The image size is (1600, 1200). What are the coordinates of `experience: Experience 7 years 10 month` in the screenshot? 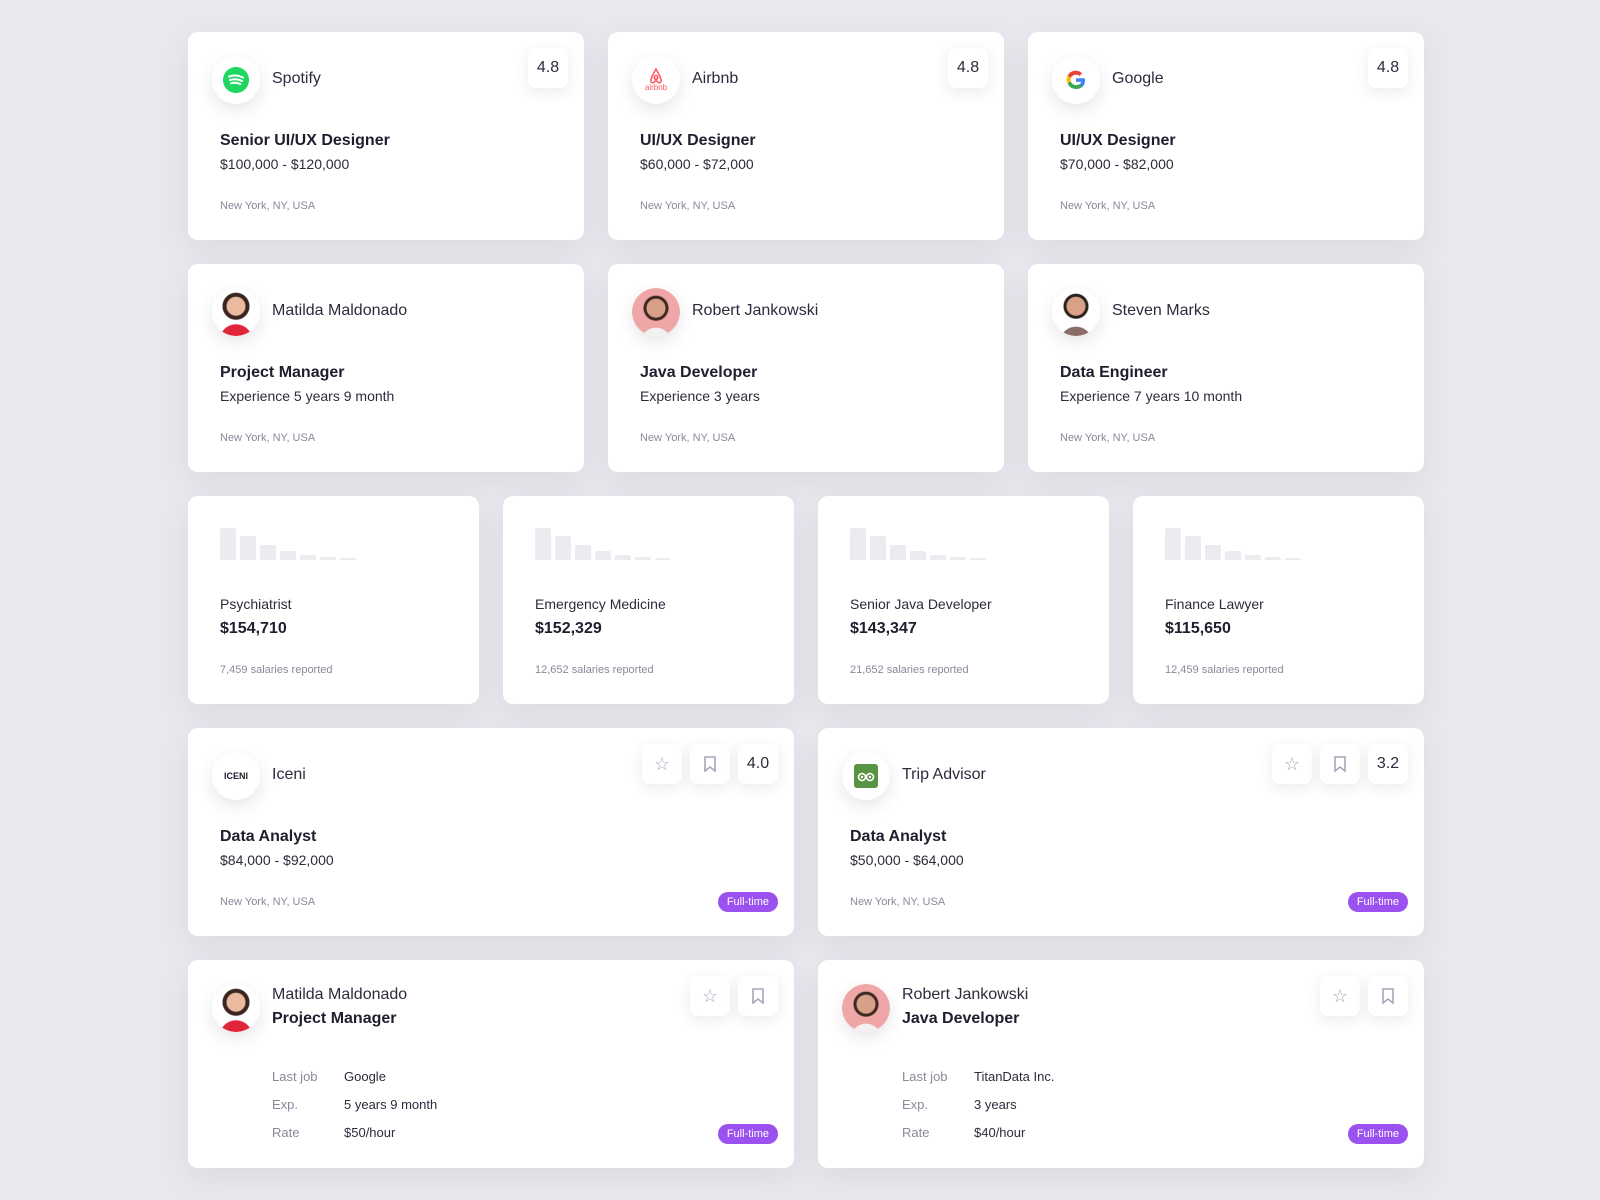 It's located at (1151, 396).